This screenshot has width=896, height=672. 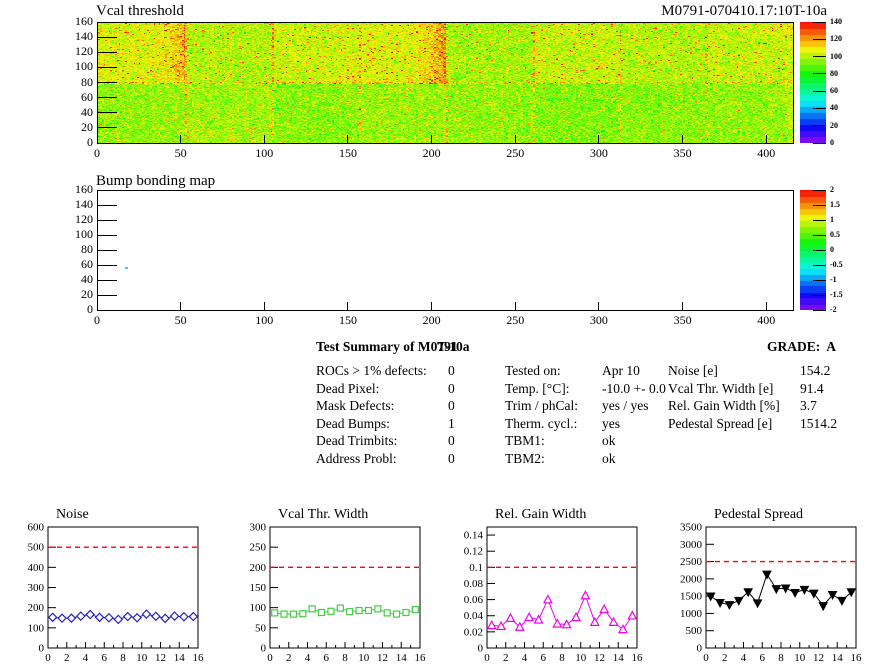 I want to click on svg-text: 200, so click(x=258, y=568).